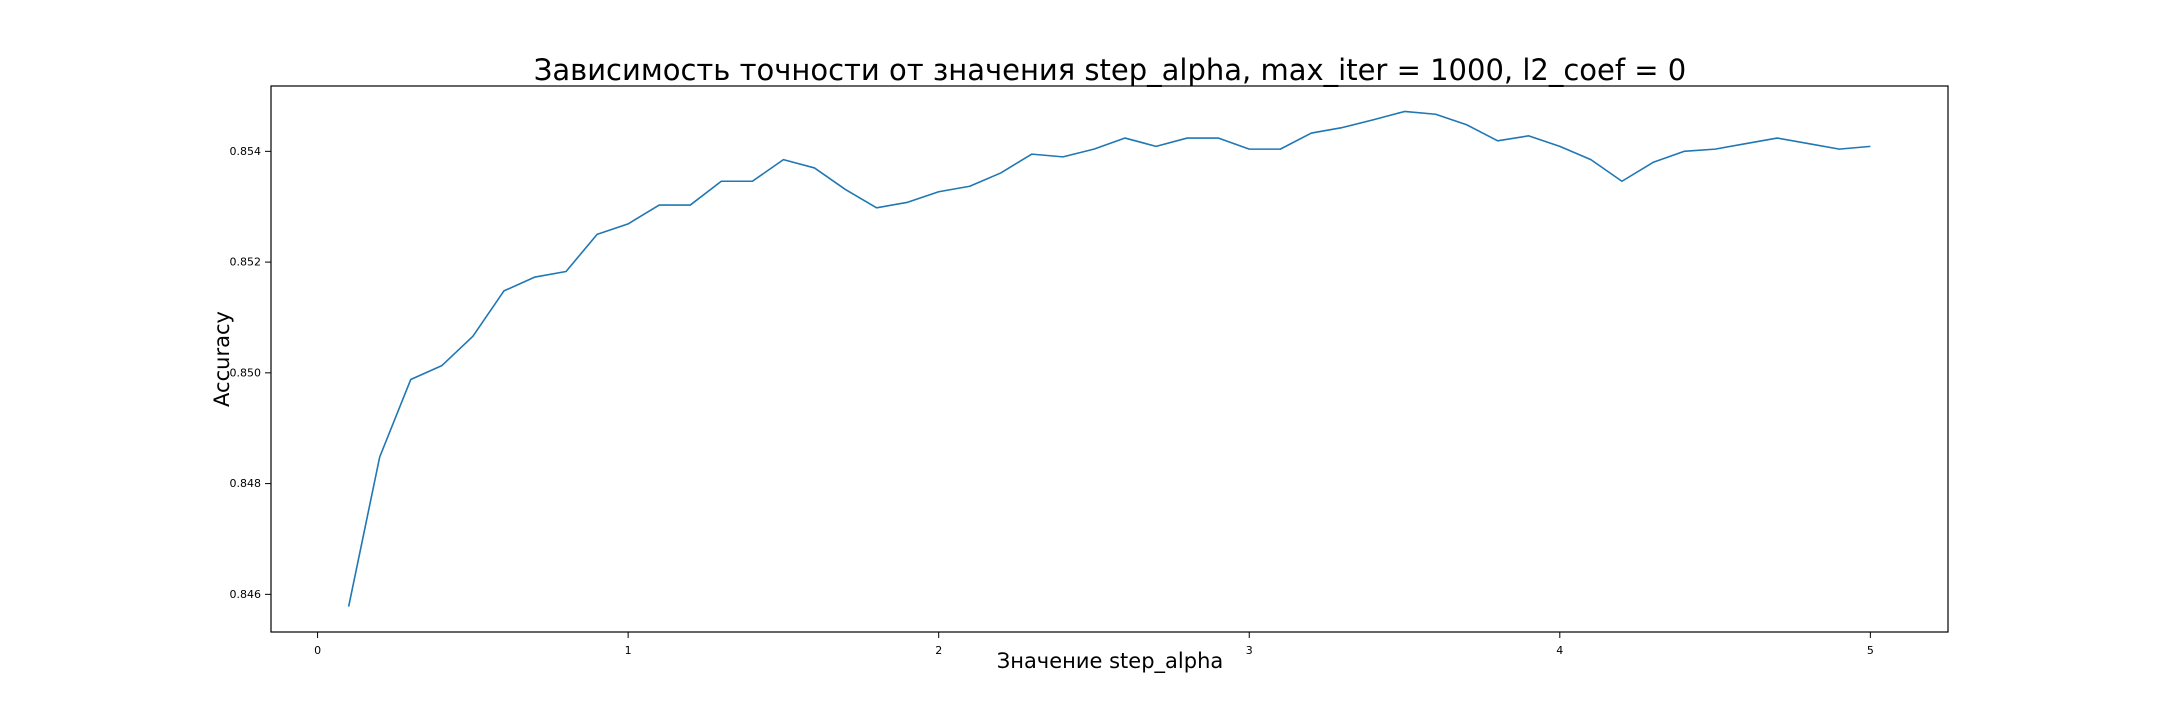  Describe the element at coordinates (246, 594) in the screenshot. I see `y-tick-label: 0.846` at that location.